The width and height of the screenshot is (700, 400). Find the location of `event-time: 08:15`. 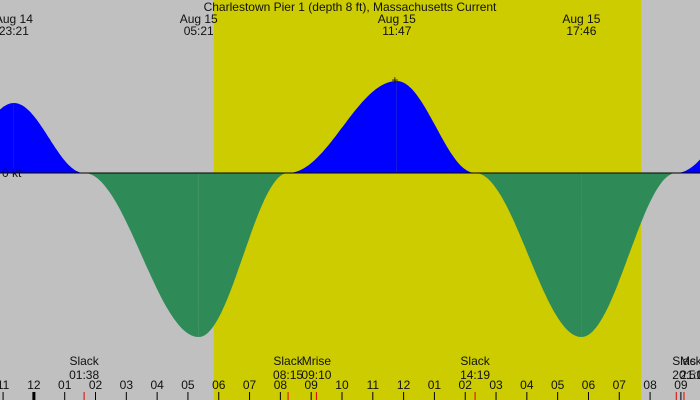

event-time: 08:15 is located at coordinates (288, 375).